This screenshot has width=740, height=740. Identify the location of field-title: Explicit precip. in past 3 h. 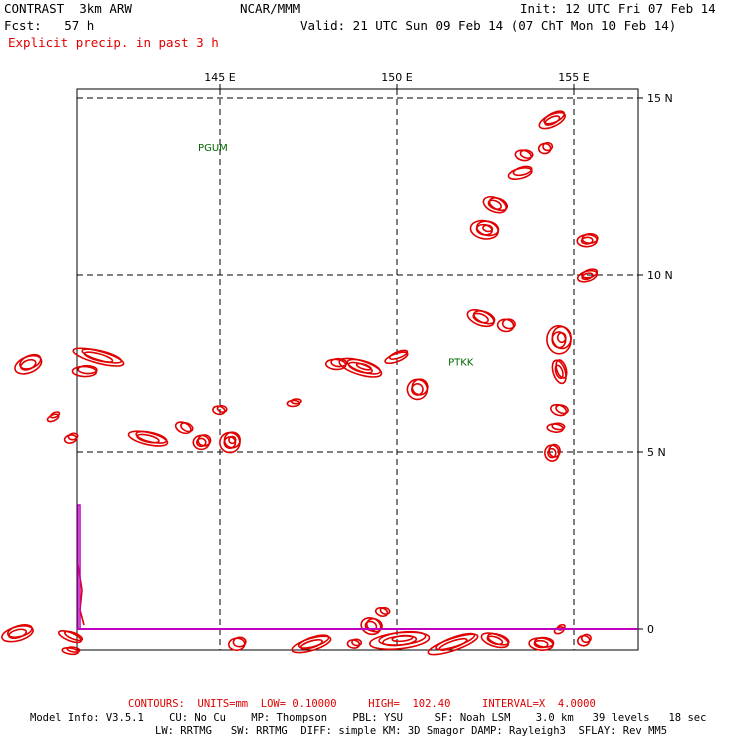
(113, 42).